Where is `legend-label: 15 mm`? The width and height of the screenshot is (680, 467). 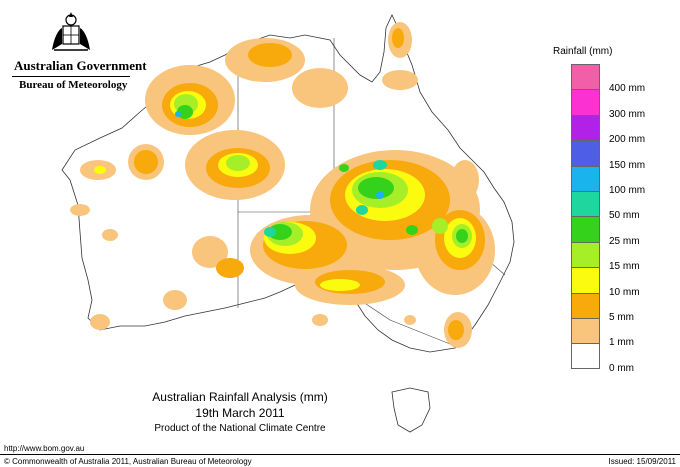 legend-label: 15 mm is located at coordinates (624, 267).